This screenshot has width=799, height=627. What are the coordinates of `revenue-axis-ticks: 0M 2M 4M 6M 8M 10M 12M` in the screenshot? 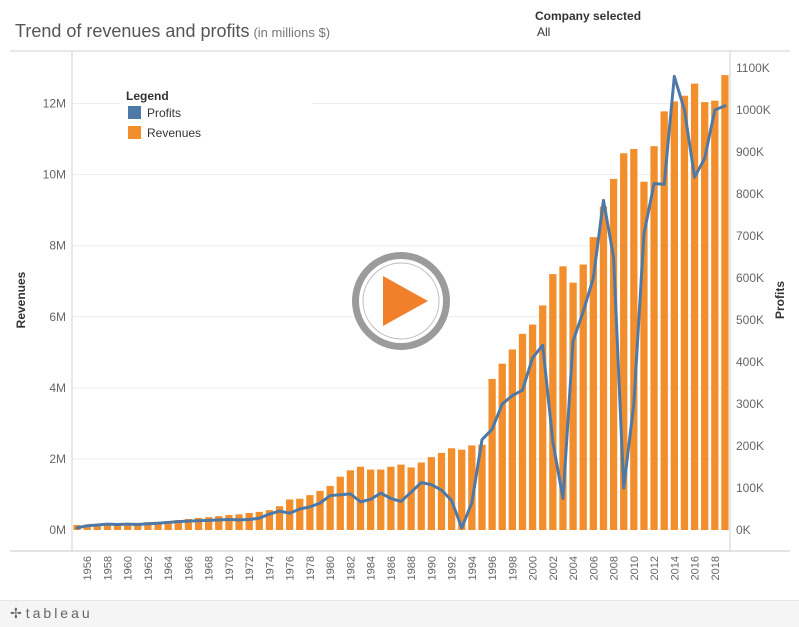 It's located at (54, 317).